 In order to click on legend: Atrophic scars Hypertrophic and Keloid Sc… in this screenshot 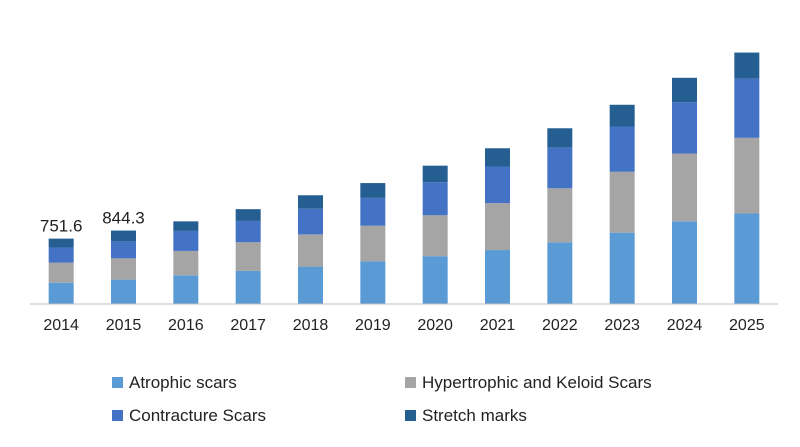, I will do `click(382, 399)`.